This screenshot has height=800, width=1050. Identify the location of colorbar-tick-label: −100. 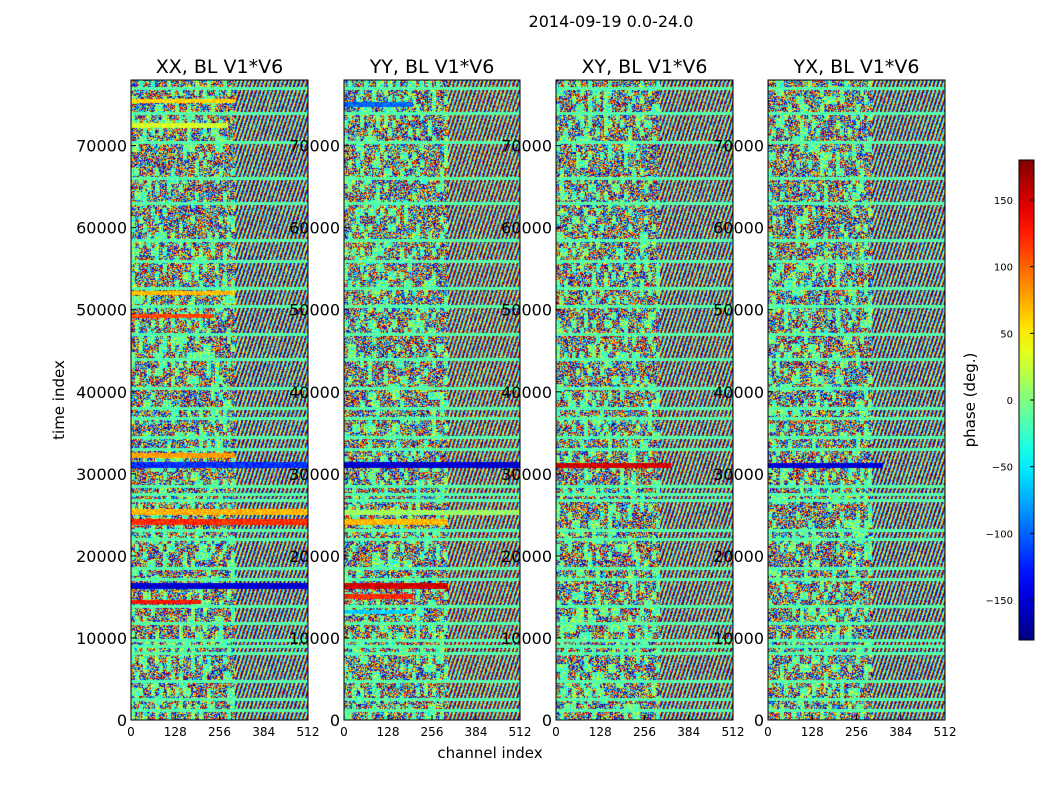
(999, 534).